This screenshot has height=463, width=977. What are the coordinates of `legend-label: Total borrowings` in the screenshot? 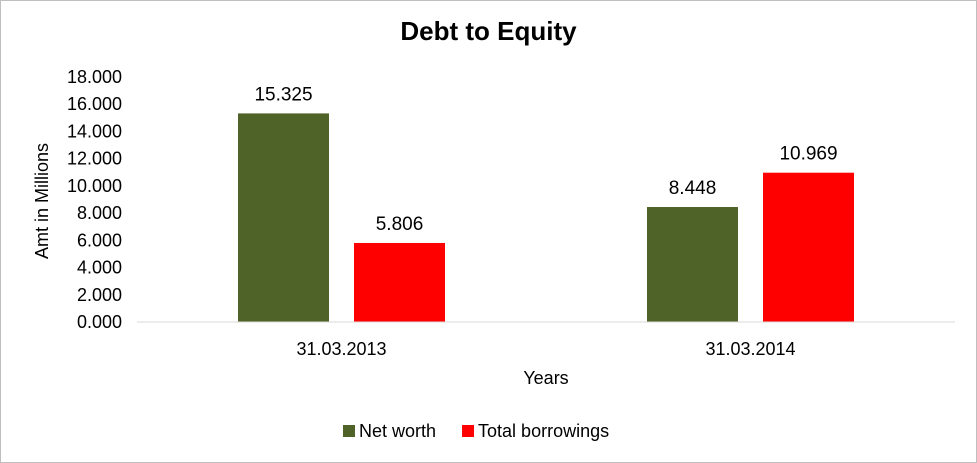 It's located at (543, 431).